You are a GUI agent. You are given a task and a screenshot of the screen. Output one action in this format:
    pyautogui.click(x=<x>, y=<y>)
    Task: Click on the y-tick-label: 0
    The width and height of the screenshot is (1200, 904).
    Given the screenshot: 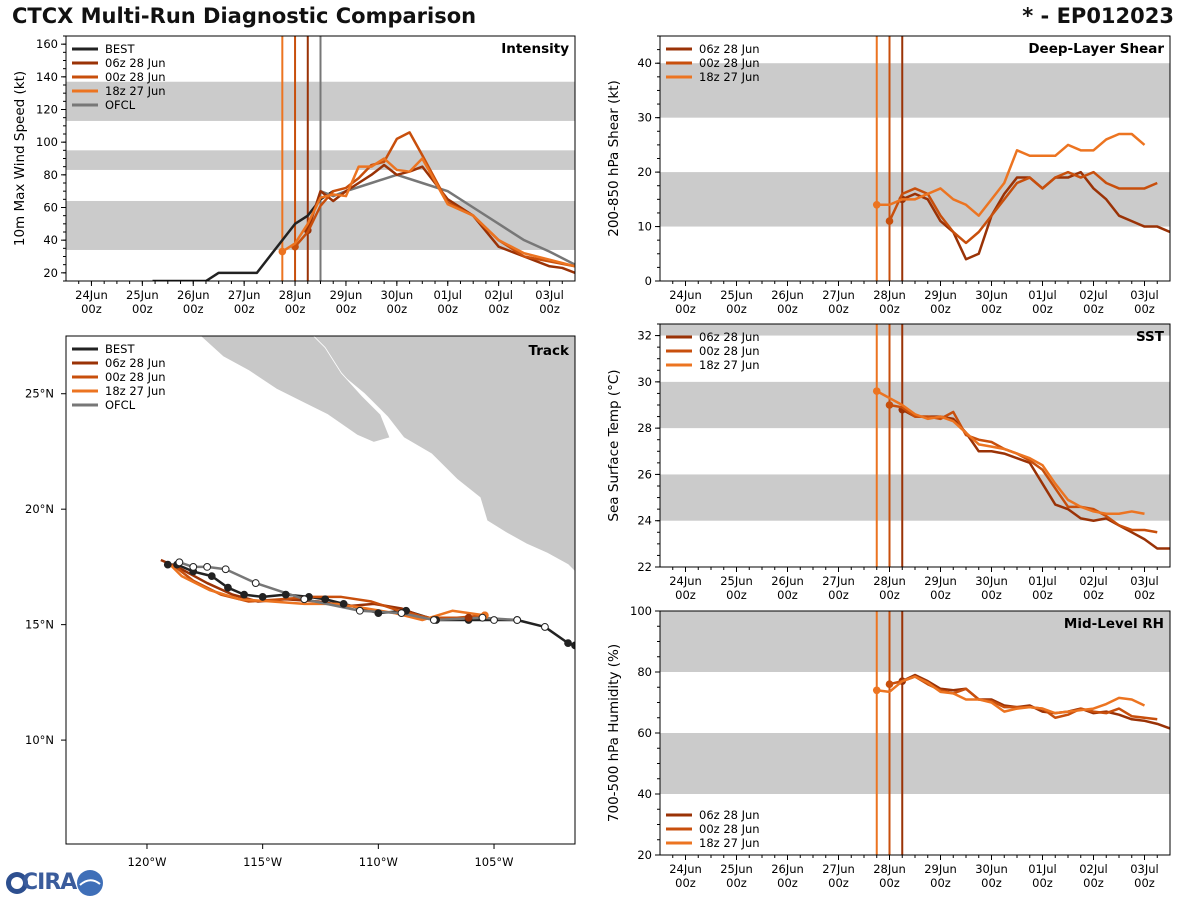 What is the action you would take?
    pyautogui.click(x=648, y=281)
    